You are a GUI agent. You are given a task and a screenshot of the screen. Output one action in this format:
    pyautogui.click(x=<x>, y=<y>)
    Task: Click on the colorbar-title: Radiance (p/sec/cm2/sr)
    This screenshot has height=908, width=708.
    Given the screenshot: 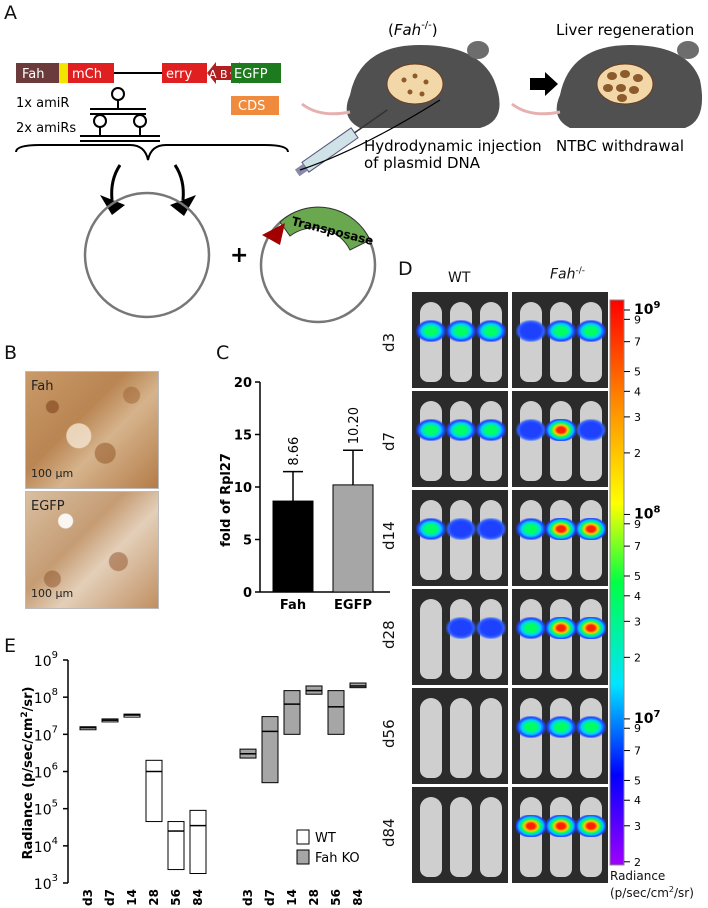 What is the action you would take?
    pyautogui.click(x=652, y=884)
    